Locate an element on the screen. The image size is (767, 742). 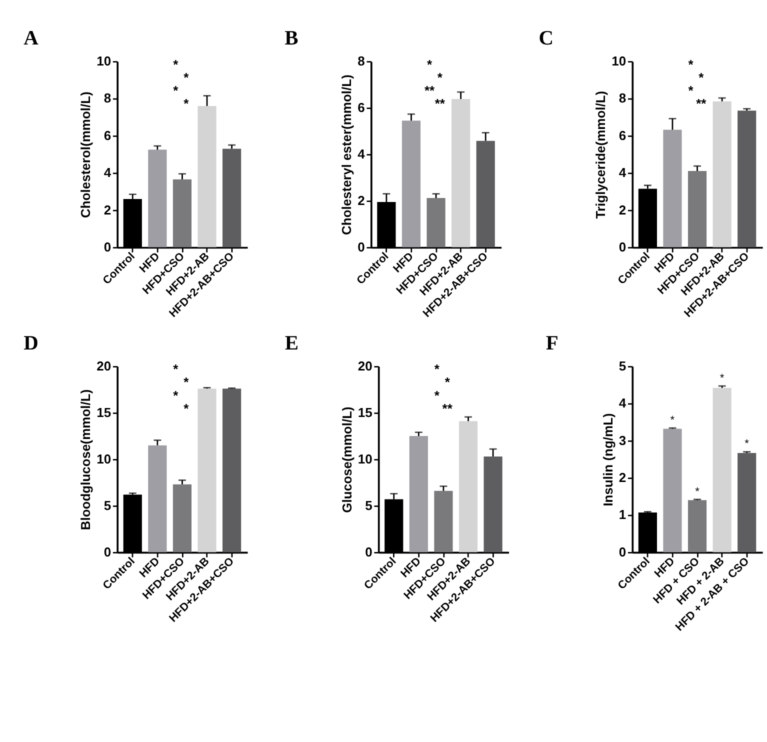
y-tick-label: 1 is located at coordinates (622, 514).